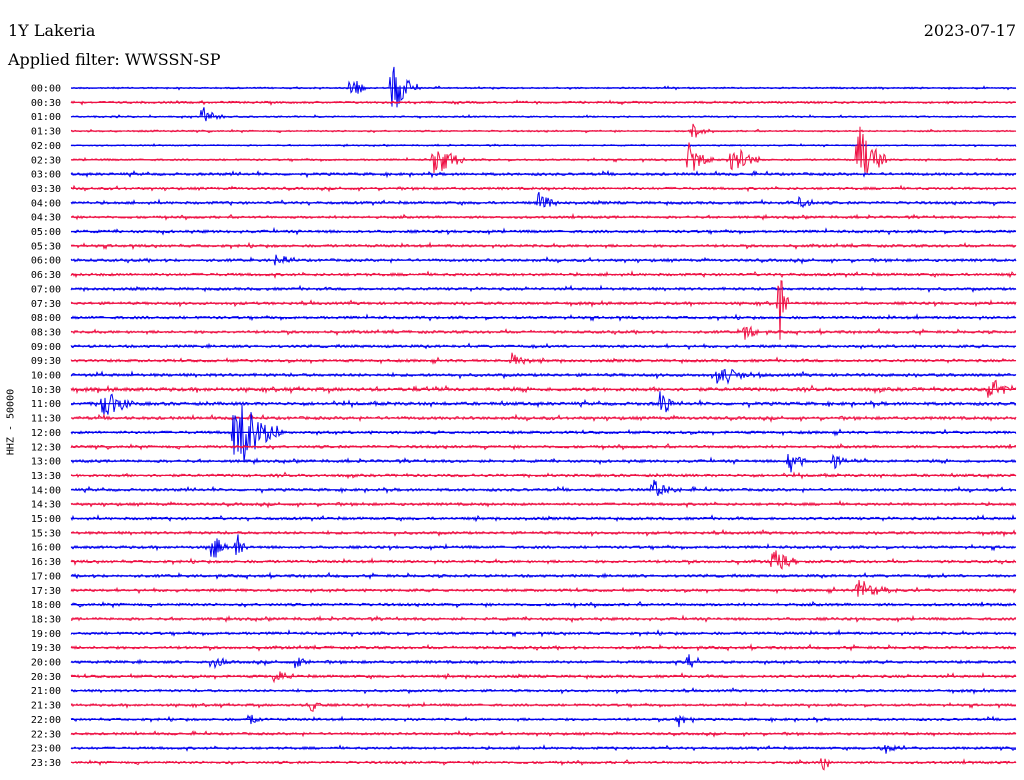  Describe the element at coordinates (46, 203) in the screenshot. I see `row-time-label: 04:00` at that location.